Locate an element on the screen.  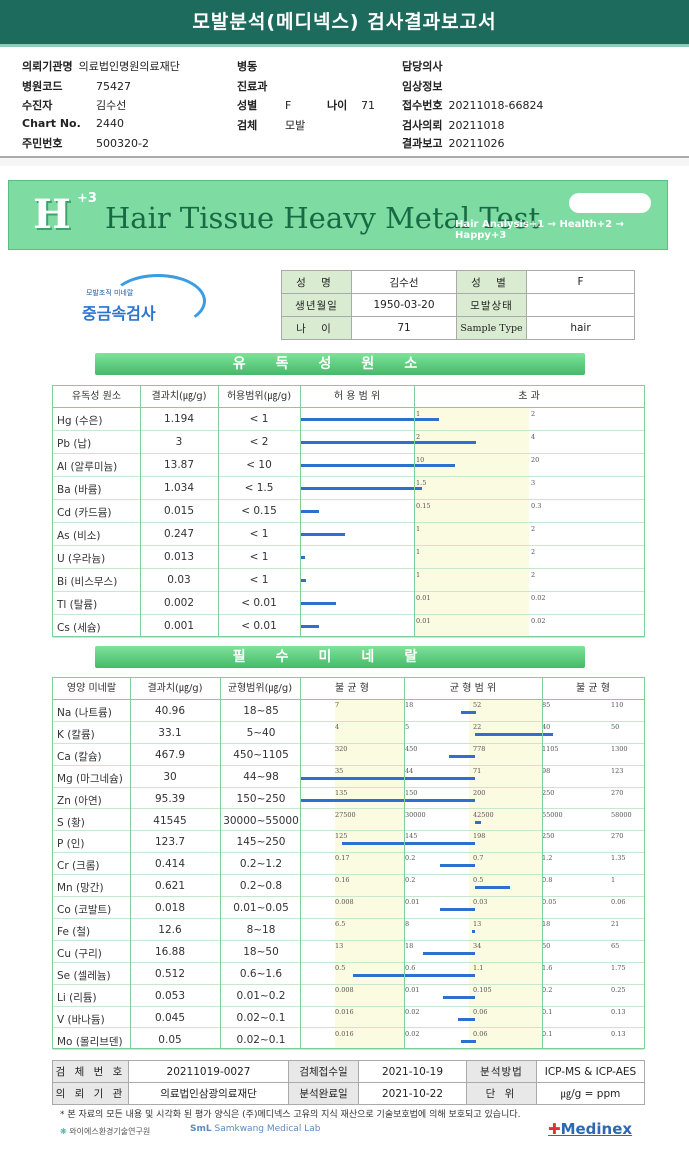
id-value: 500320-2 is located at coordinates (122, 143).